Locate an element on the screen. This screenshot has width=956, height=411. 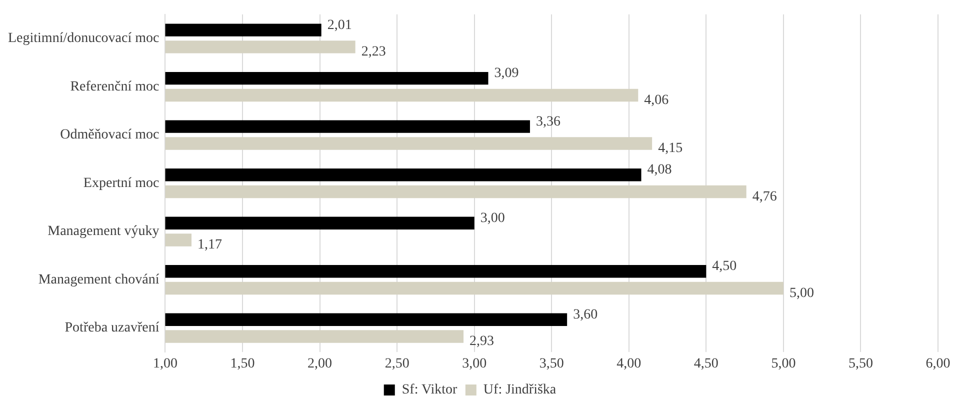
data-label: 3,09 is located at coordinates (506, 74).